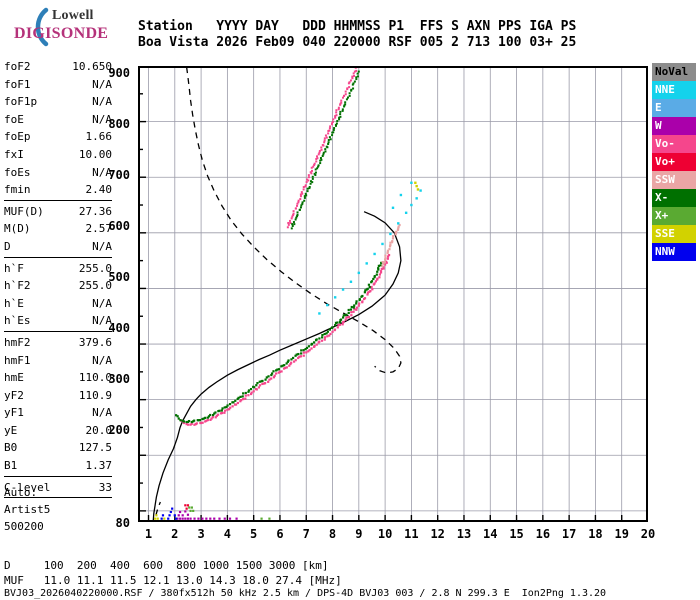  Describe the element at coordinates (11, 430) in the screenshot. I see `param-key: yE` at that location.